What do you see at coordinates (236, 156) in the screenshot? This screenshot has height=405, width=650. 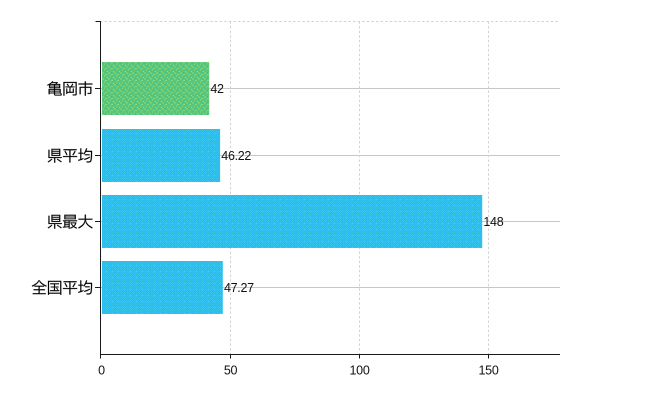 I see `svg-text: 46.22` at bounding box center [236, 156].